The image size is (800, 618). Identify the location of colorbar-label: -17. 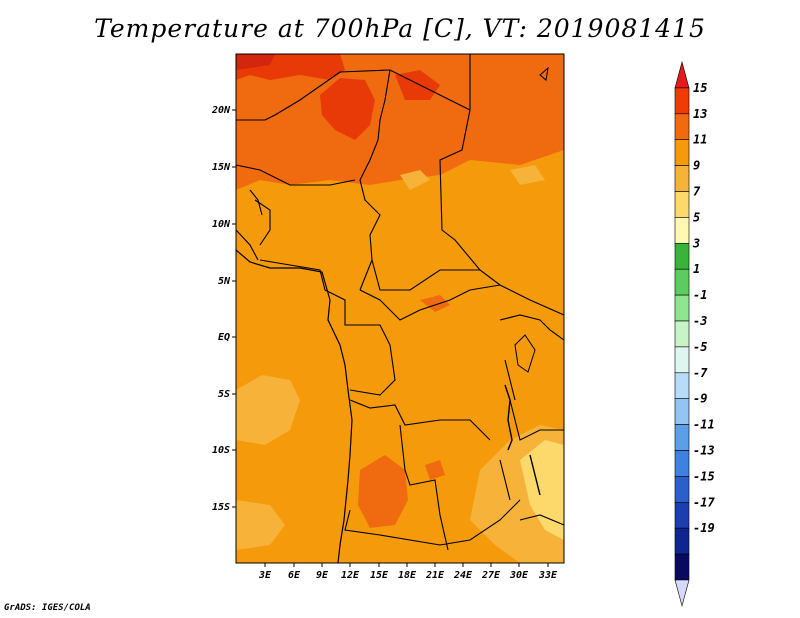
(704, 502).